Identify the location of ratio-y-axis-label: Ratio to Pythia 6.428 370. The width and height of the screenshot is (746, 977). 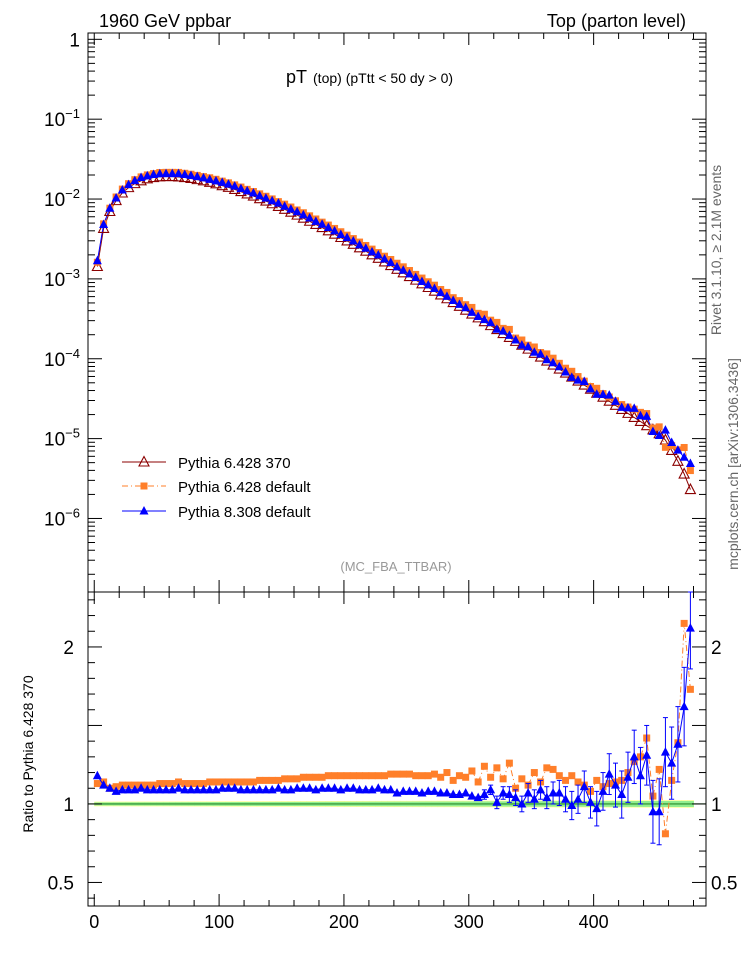
(28, 753).